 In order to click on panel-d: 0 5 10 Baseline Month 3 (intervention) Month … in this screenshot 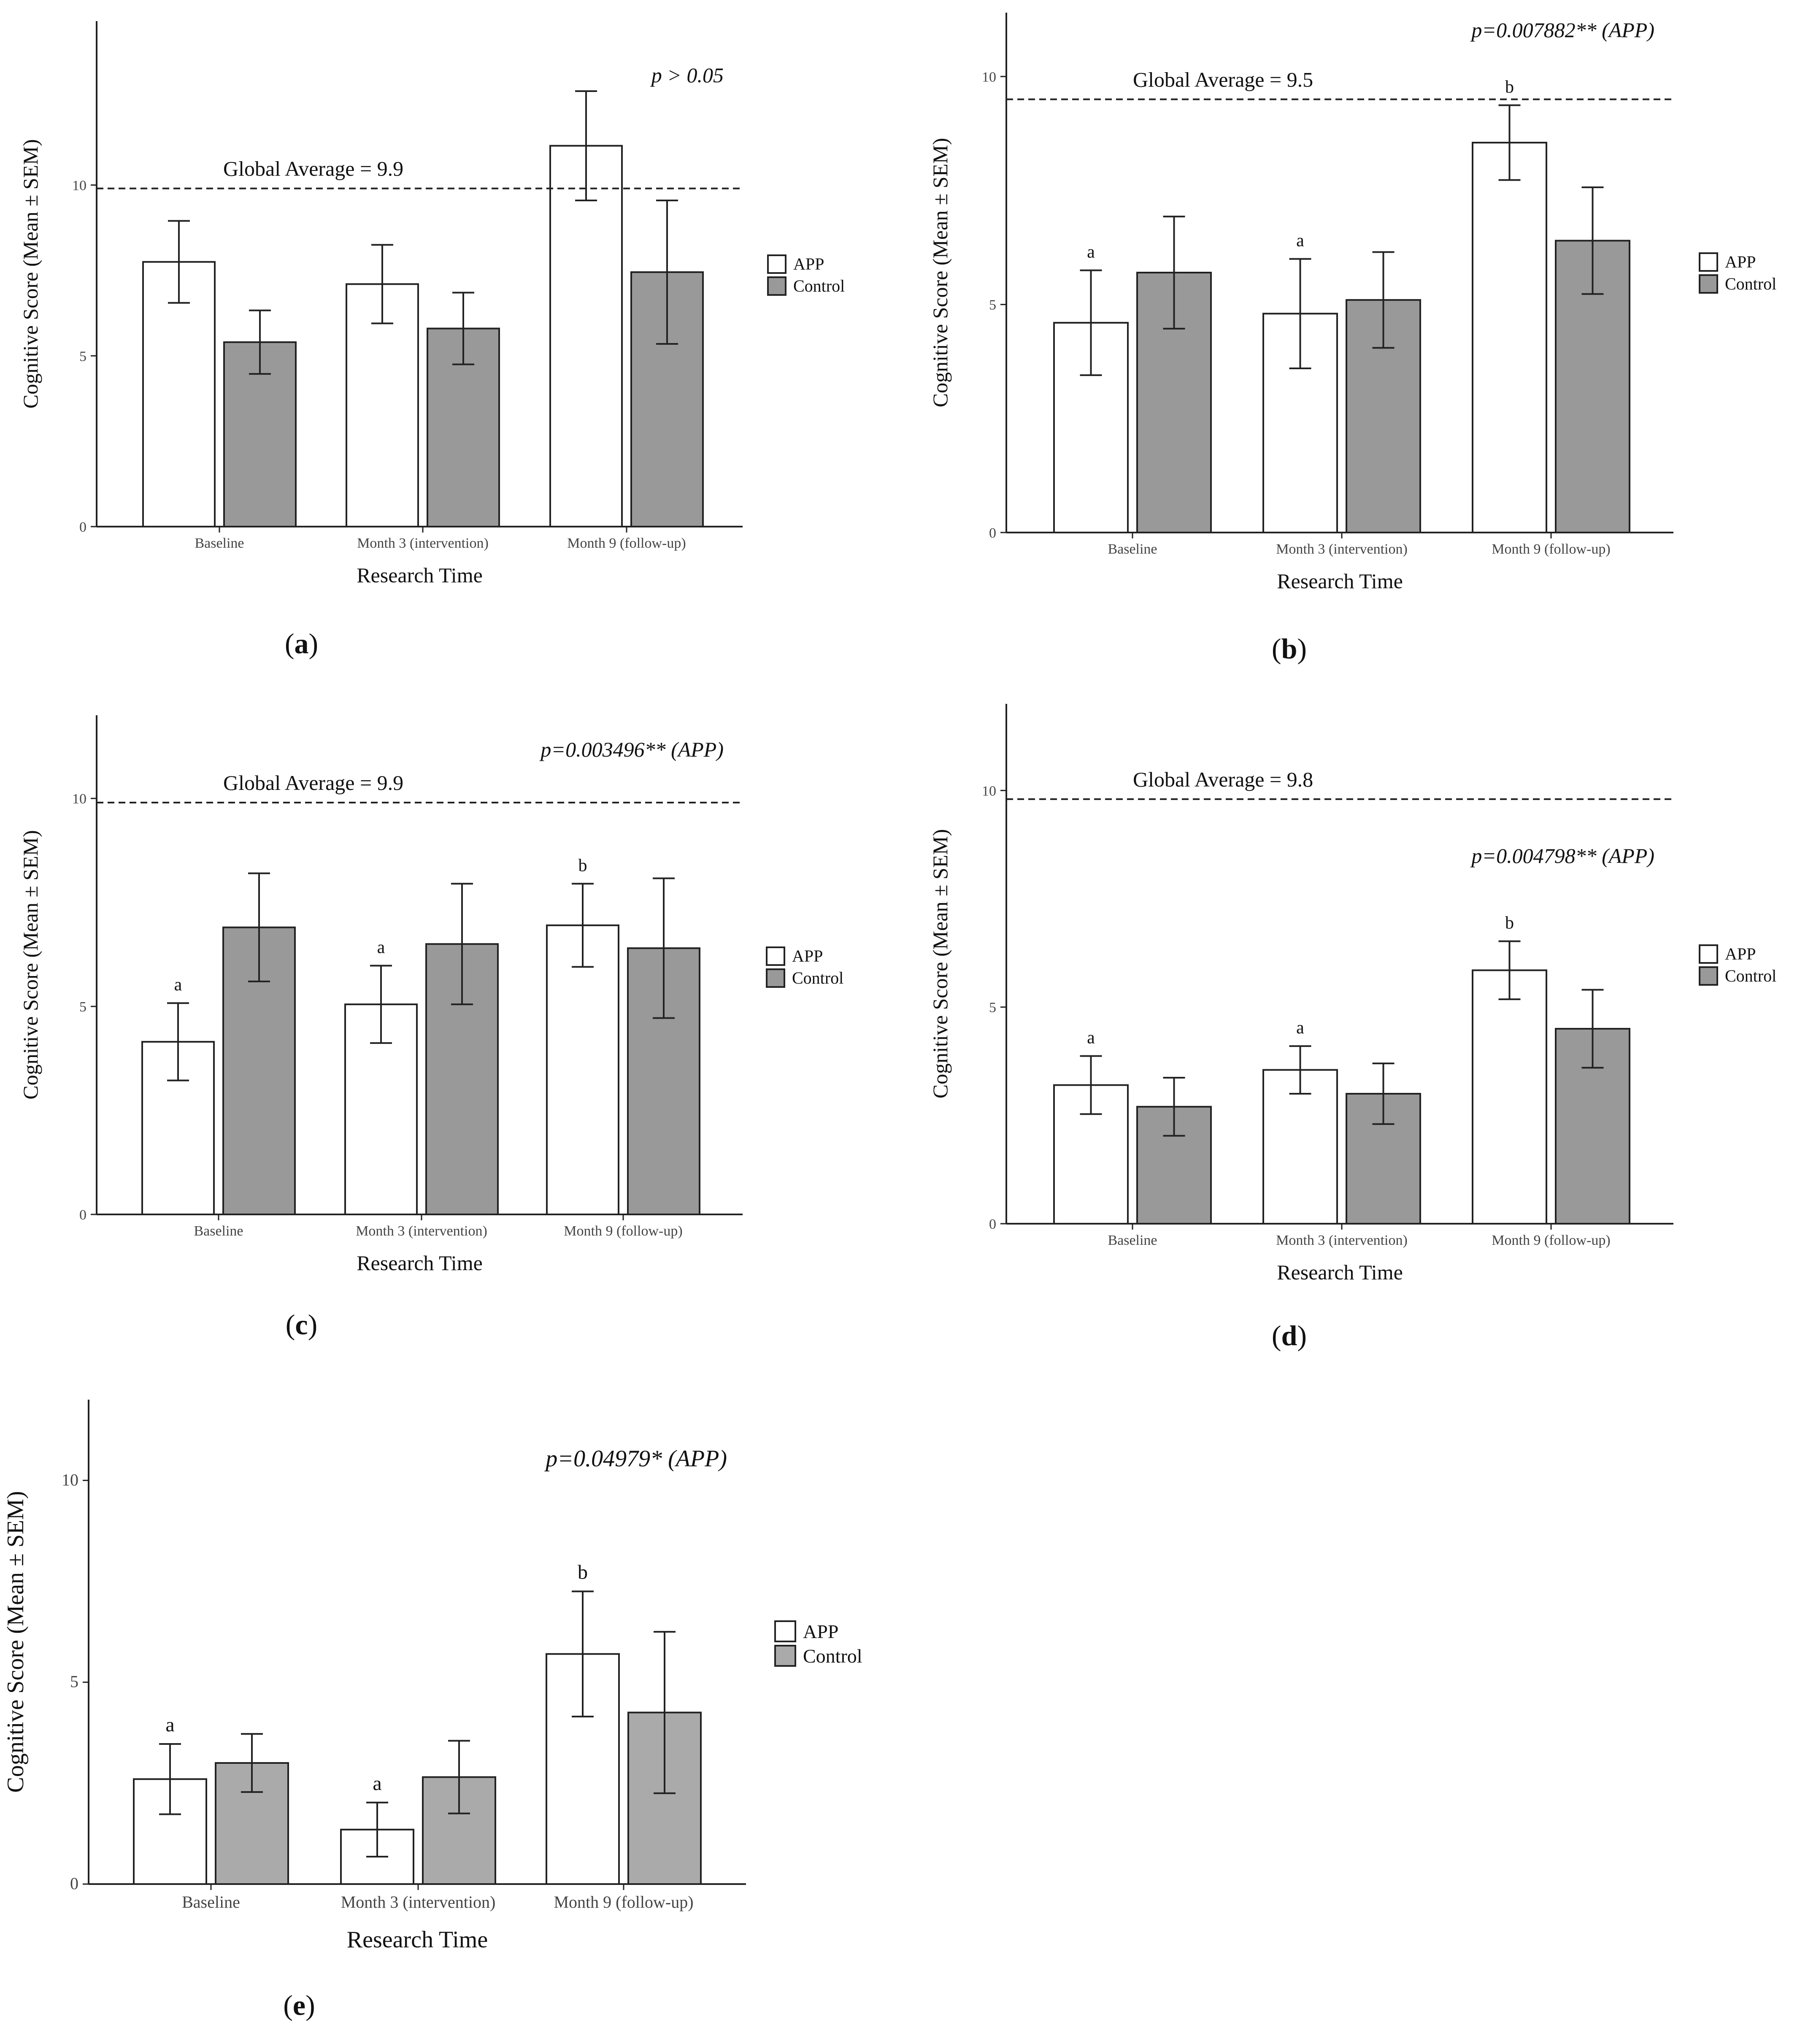, I will do `click(1352, 1028)`.